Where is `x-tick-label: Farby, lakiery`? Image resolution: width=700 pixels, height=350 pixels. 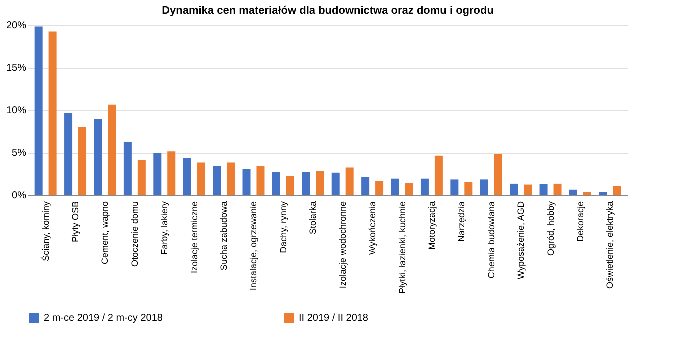 x-tick-label: Farby, lakiery is located at coordinates (165, 228).